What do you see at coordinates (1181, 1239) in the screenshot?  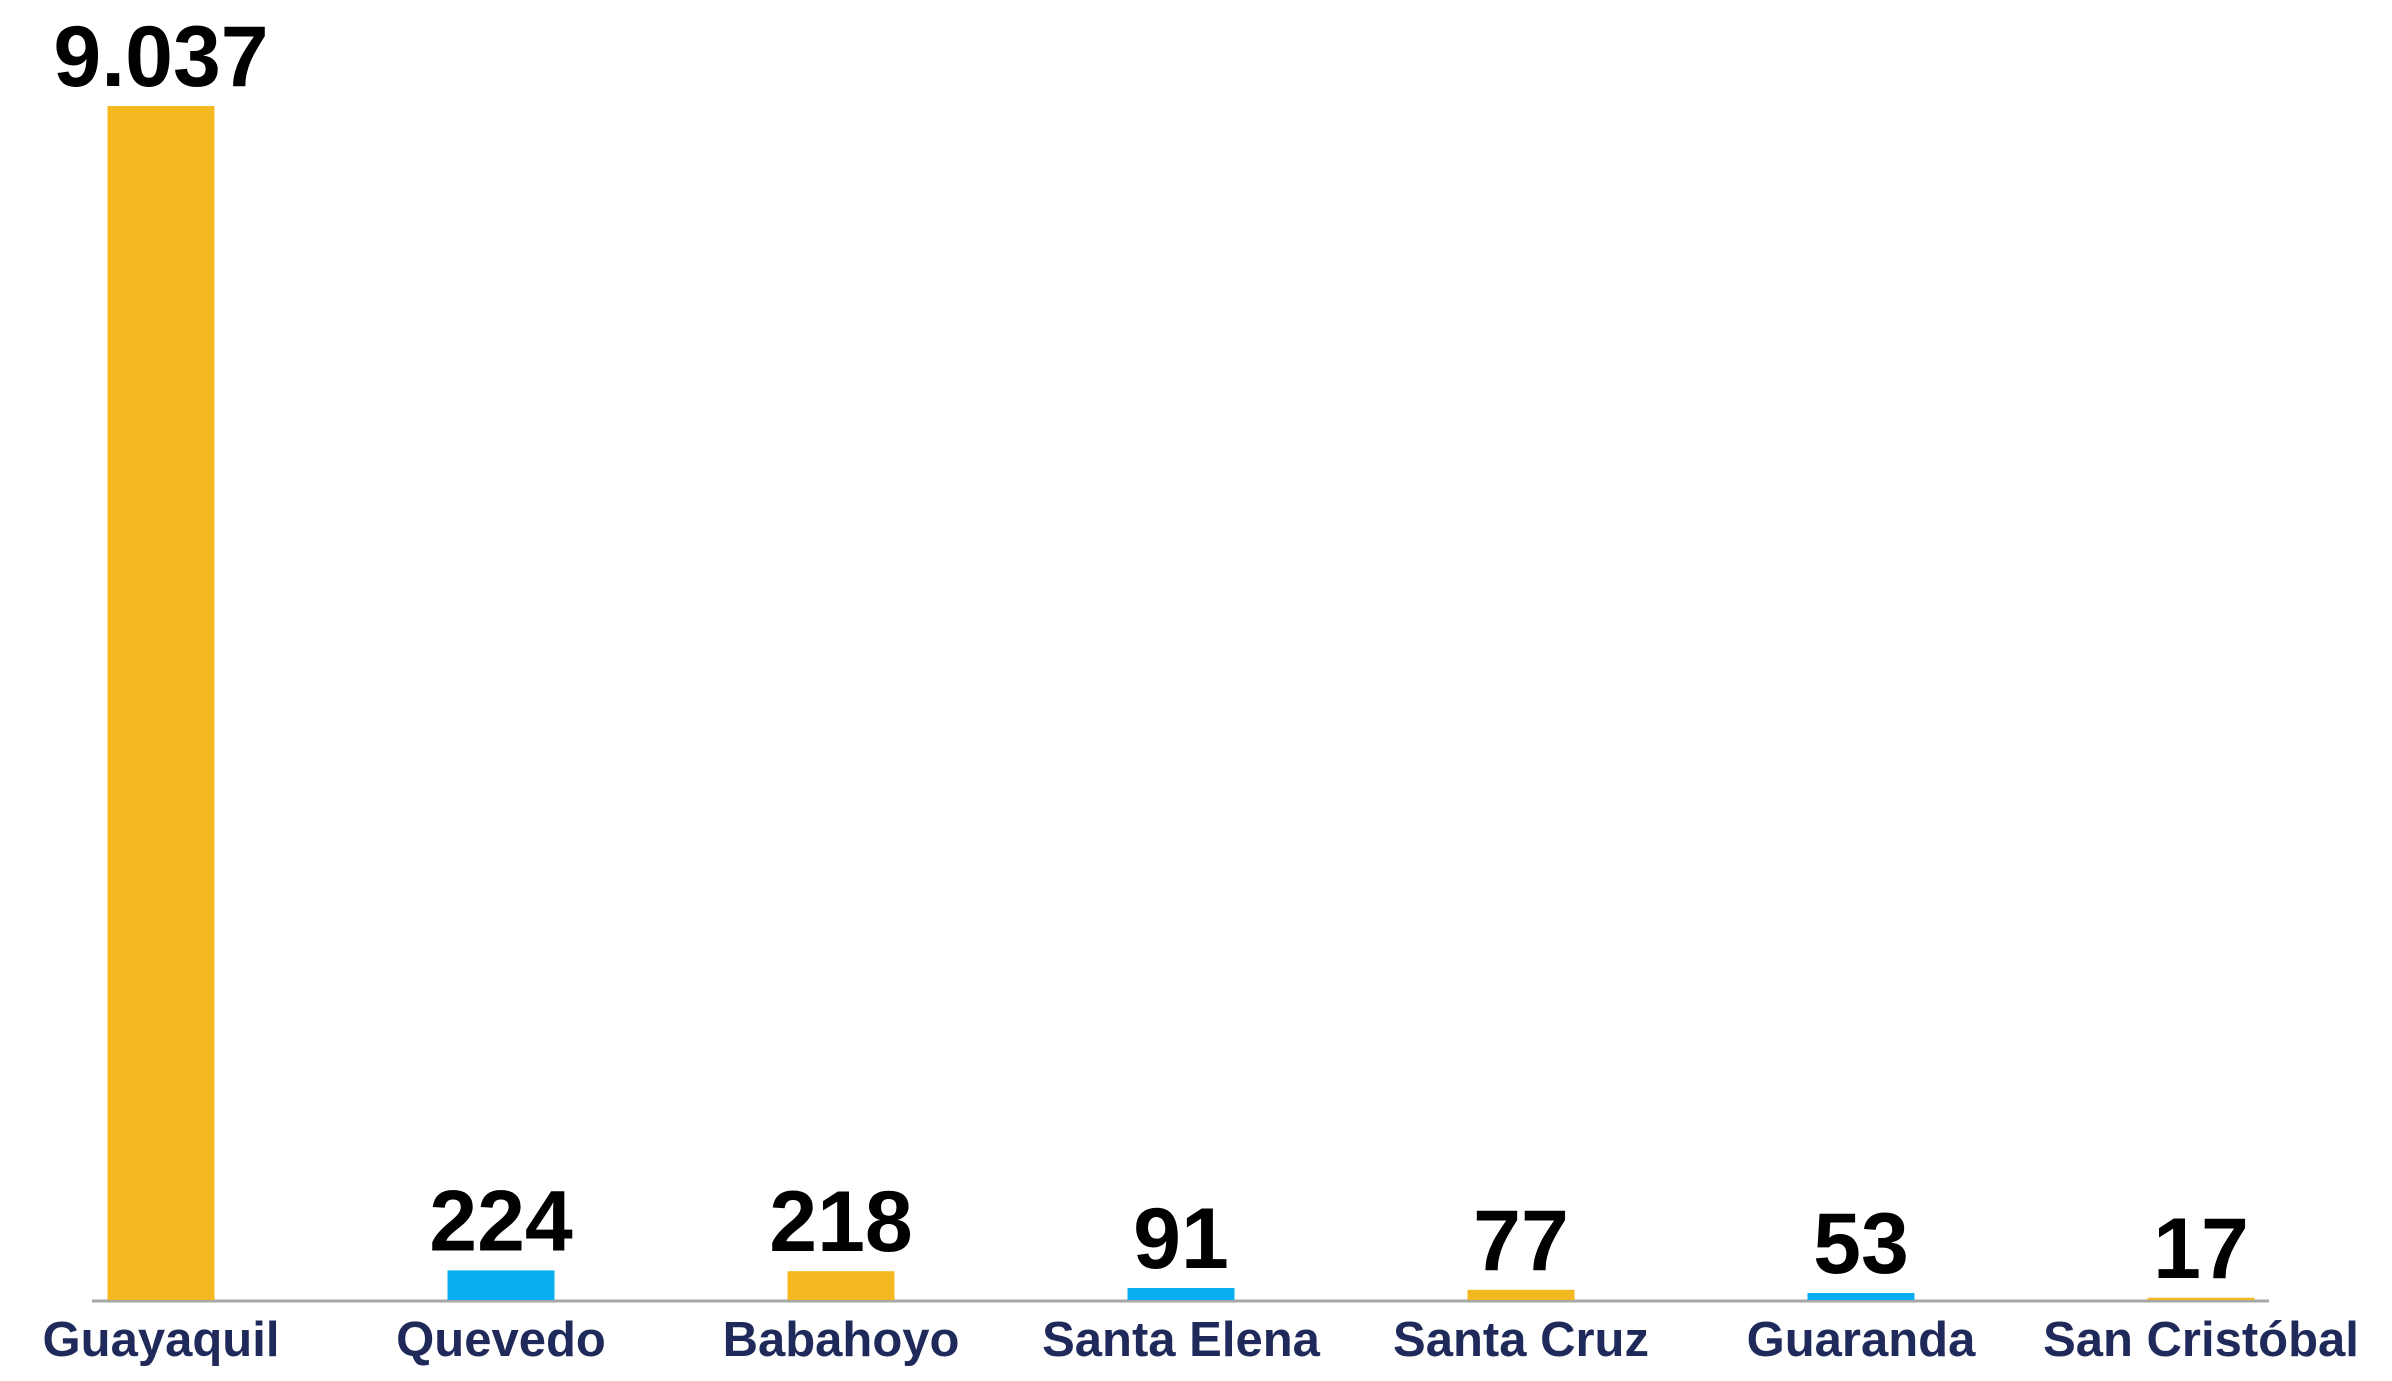 I see `value-label: 91` at bounding box center [1181, 1239].